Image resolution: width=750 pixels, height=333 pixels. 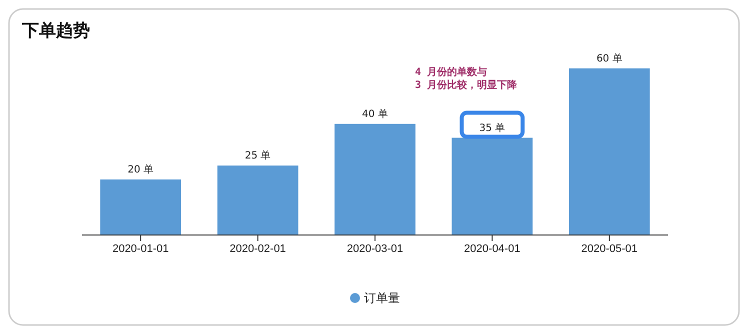 What do you see at coordinates (492, 128) in the screenshot?
I see `data-label: 35 单` at bounding box center [492, 128].